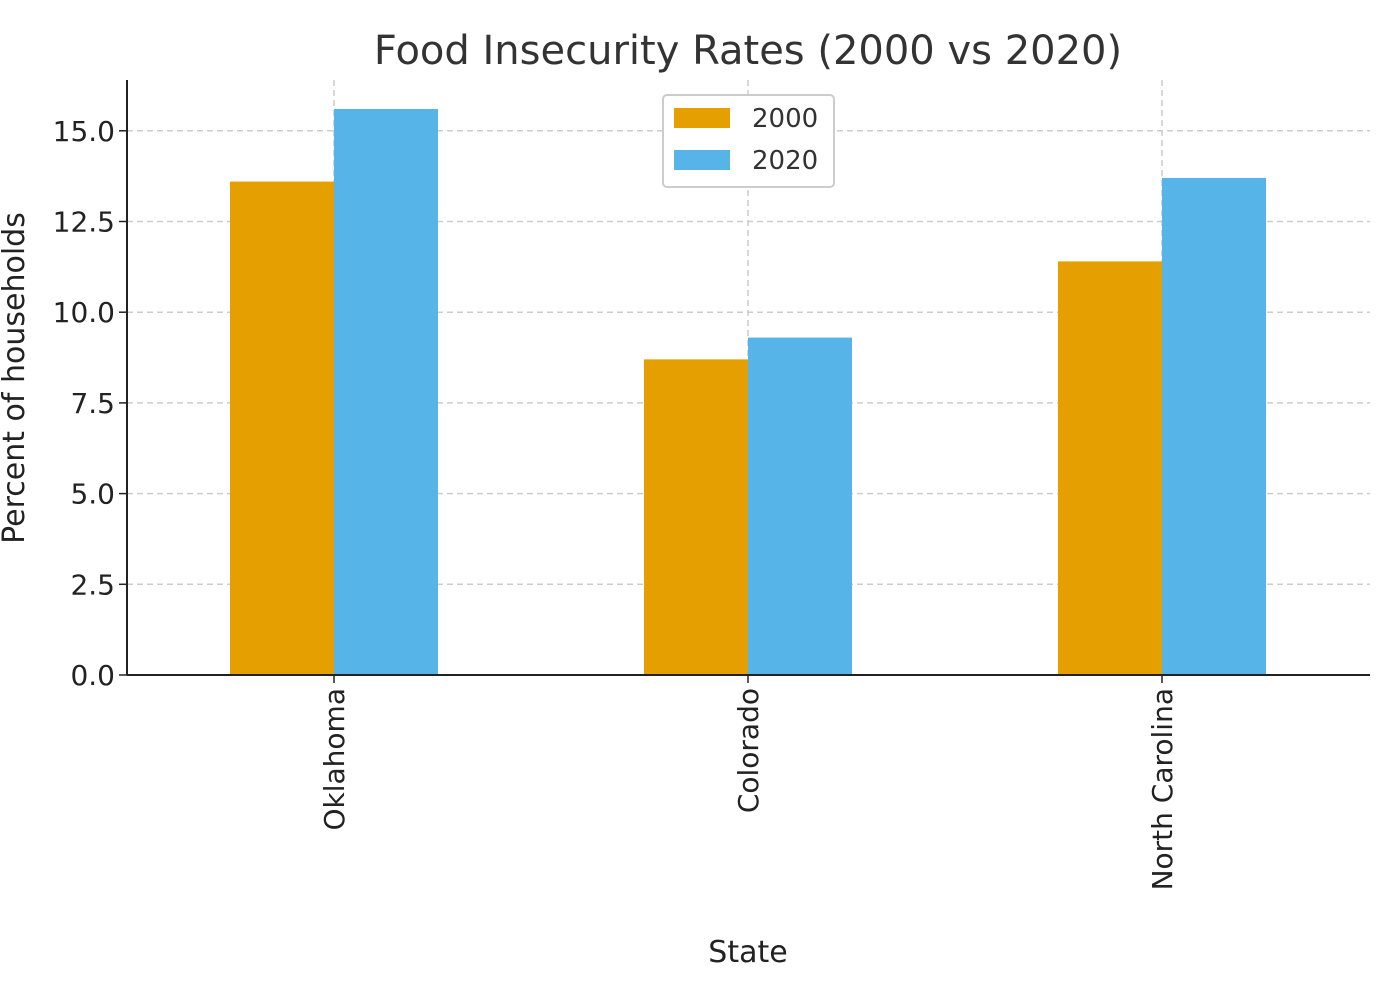  Describe the element at coordinates (785, 119) in the screenshot. I see `legend-label-2000: 2000` at that location.